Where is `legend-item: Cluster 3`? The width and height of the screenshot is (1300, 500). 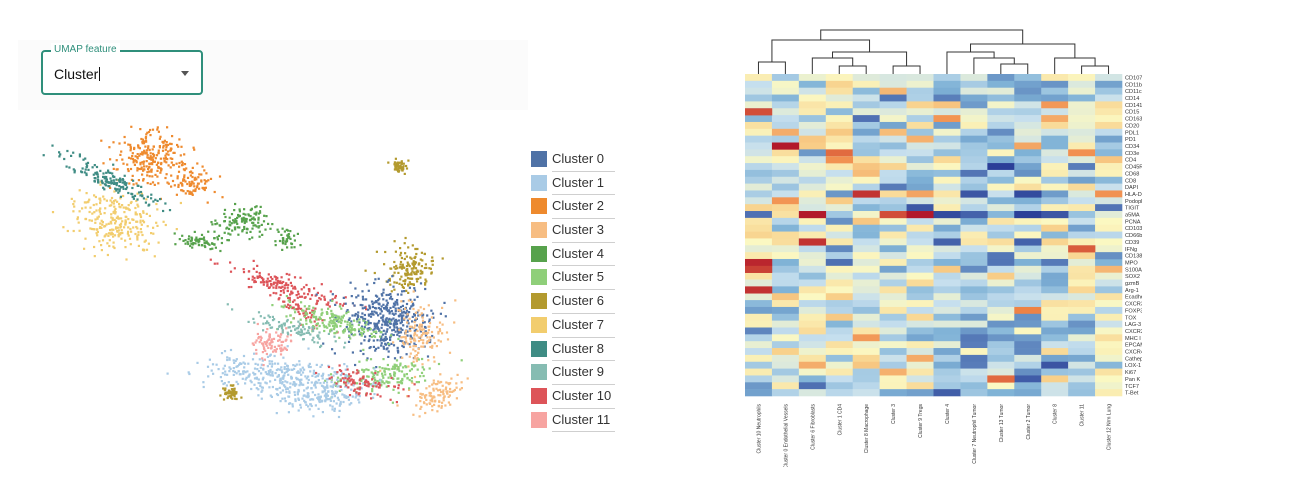
legend-item: Cluster 3 is located at coordinates (573, 231).